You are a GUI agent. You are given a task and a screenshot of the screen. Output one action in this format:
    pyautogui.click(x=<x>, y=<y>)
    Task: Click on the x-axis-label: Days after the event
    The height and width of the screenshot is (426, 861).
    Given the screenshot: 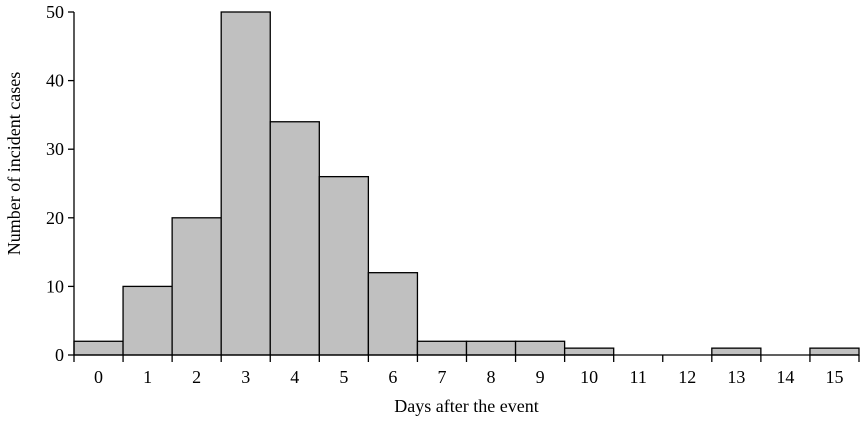 What is the action you would take?
    pyautogui.click(x=466, y=406)
    